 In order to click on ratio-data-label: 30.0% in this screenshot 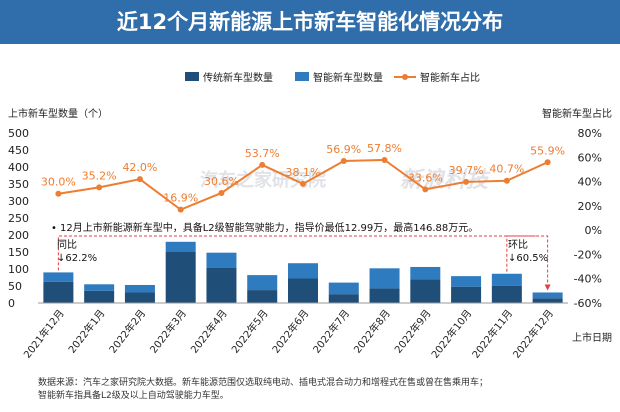, I will do `click(58, 182)`.